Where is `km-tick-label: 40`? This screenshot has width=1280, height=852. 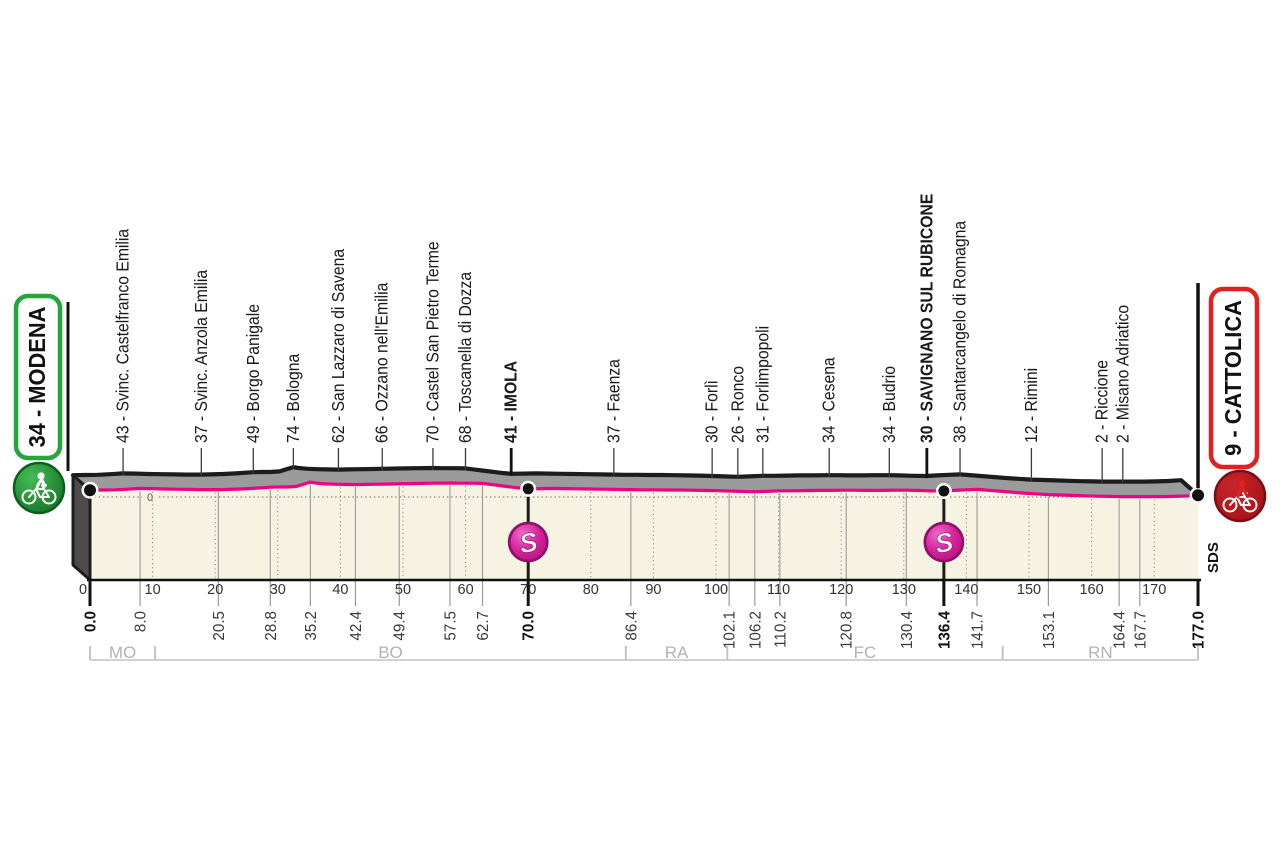
km-tick-label: 40 is located at coordinates (340, 590).